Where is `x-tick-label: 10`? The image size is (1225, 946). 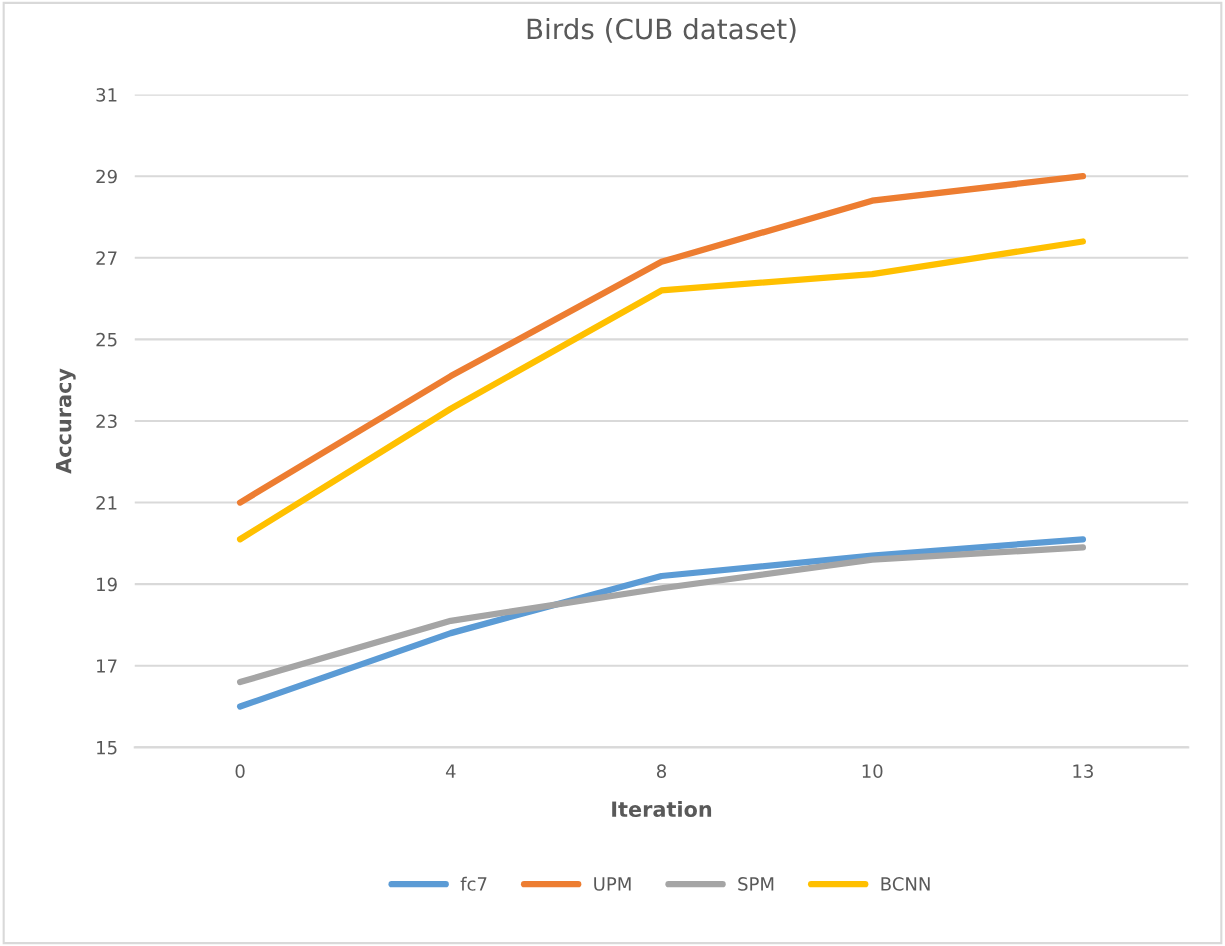 x-tick-label: 10 is located at coordinates (872, 771).